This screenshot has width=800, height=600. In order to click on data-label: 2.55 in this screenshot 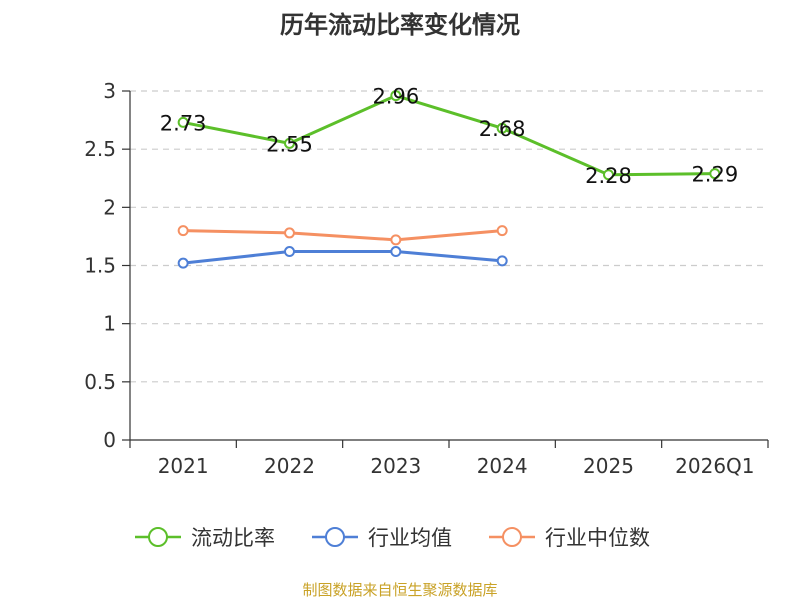, I will do `click(289, 144)`.